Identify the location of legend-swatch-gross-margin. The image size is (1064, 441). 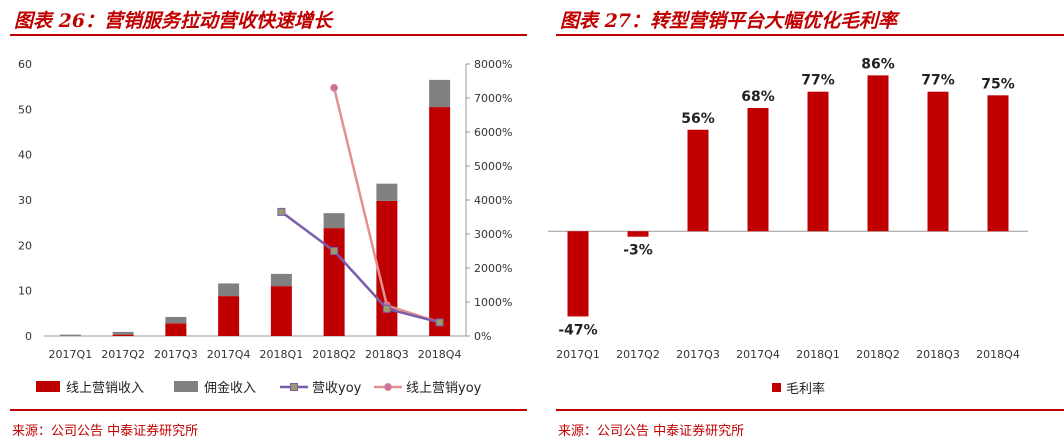
(776, 387).